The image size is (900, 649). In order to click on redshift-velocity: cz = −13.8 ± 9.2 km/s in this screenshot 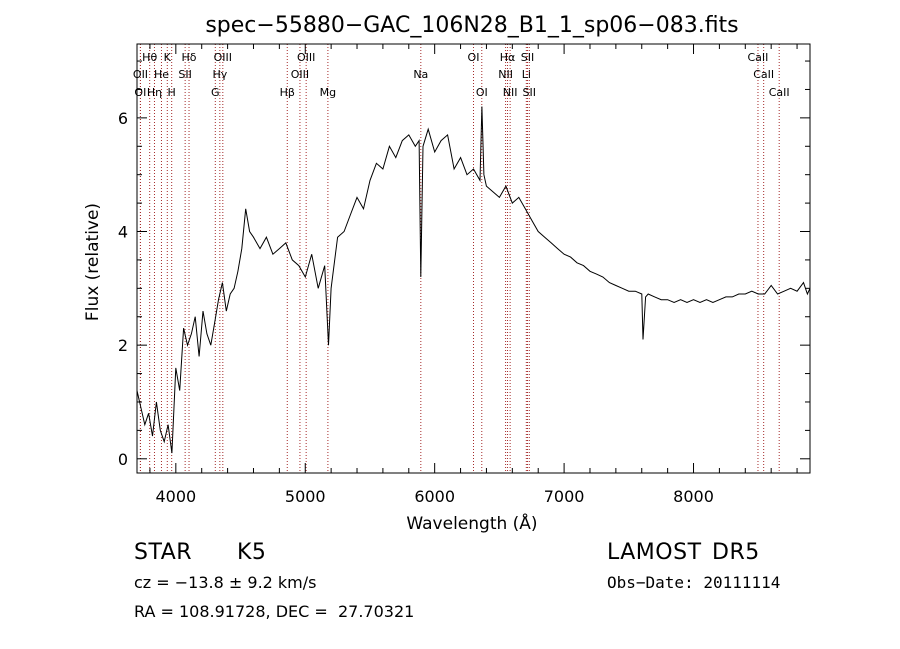, I will do `click(225, 582)`.